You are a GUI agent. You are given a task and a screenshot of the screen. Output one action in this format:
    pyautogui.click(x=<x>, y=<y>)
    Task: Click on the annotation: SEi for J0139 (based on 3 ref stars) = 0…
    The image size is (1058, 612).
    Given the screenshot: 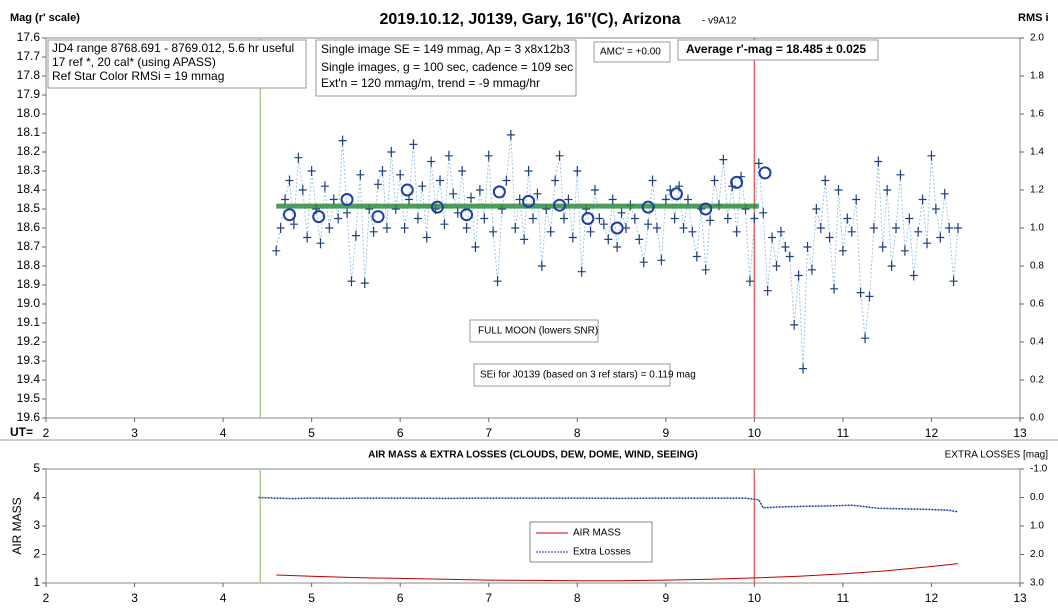 What is the action you would take?
    pyautogui.click(x=588, y=375)
    